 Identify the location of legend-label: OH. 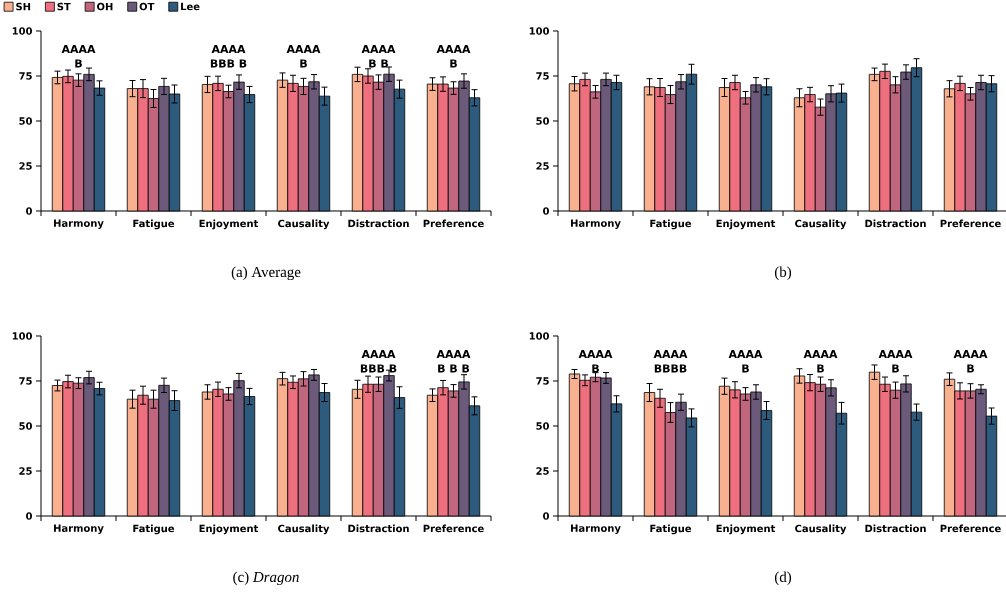
(105, 6).